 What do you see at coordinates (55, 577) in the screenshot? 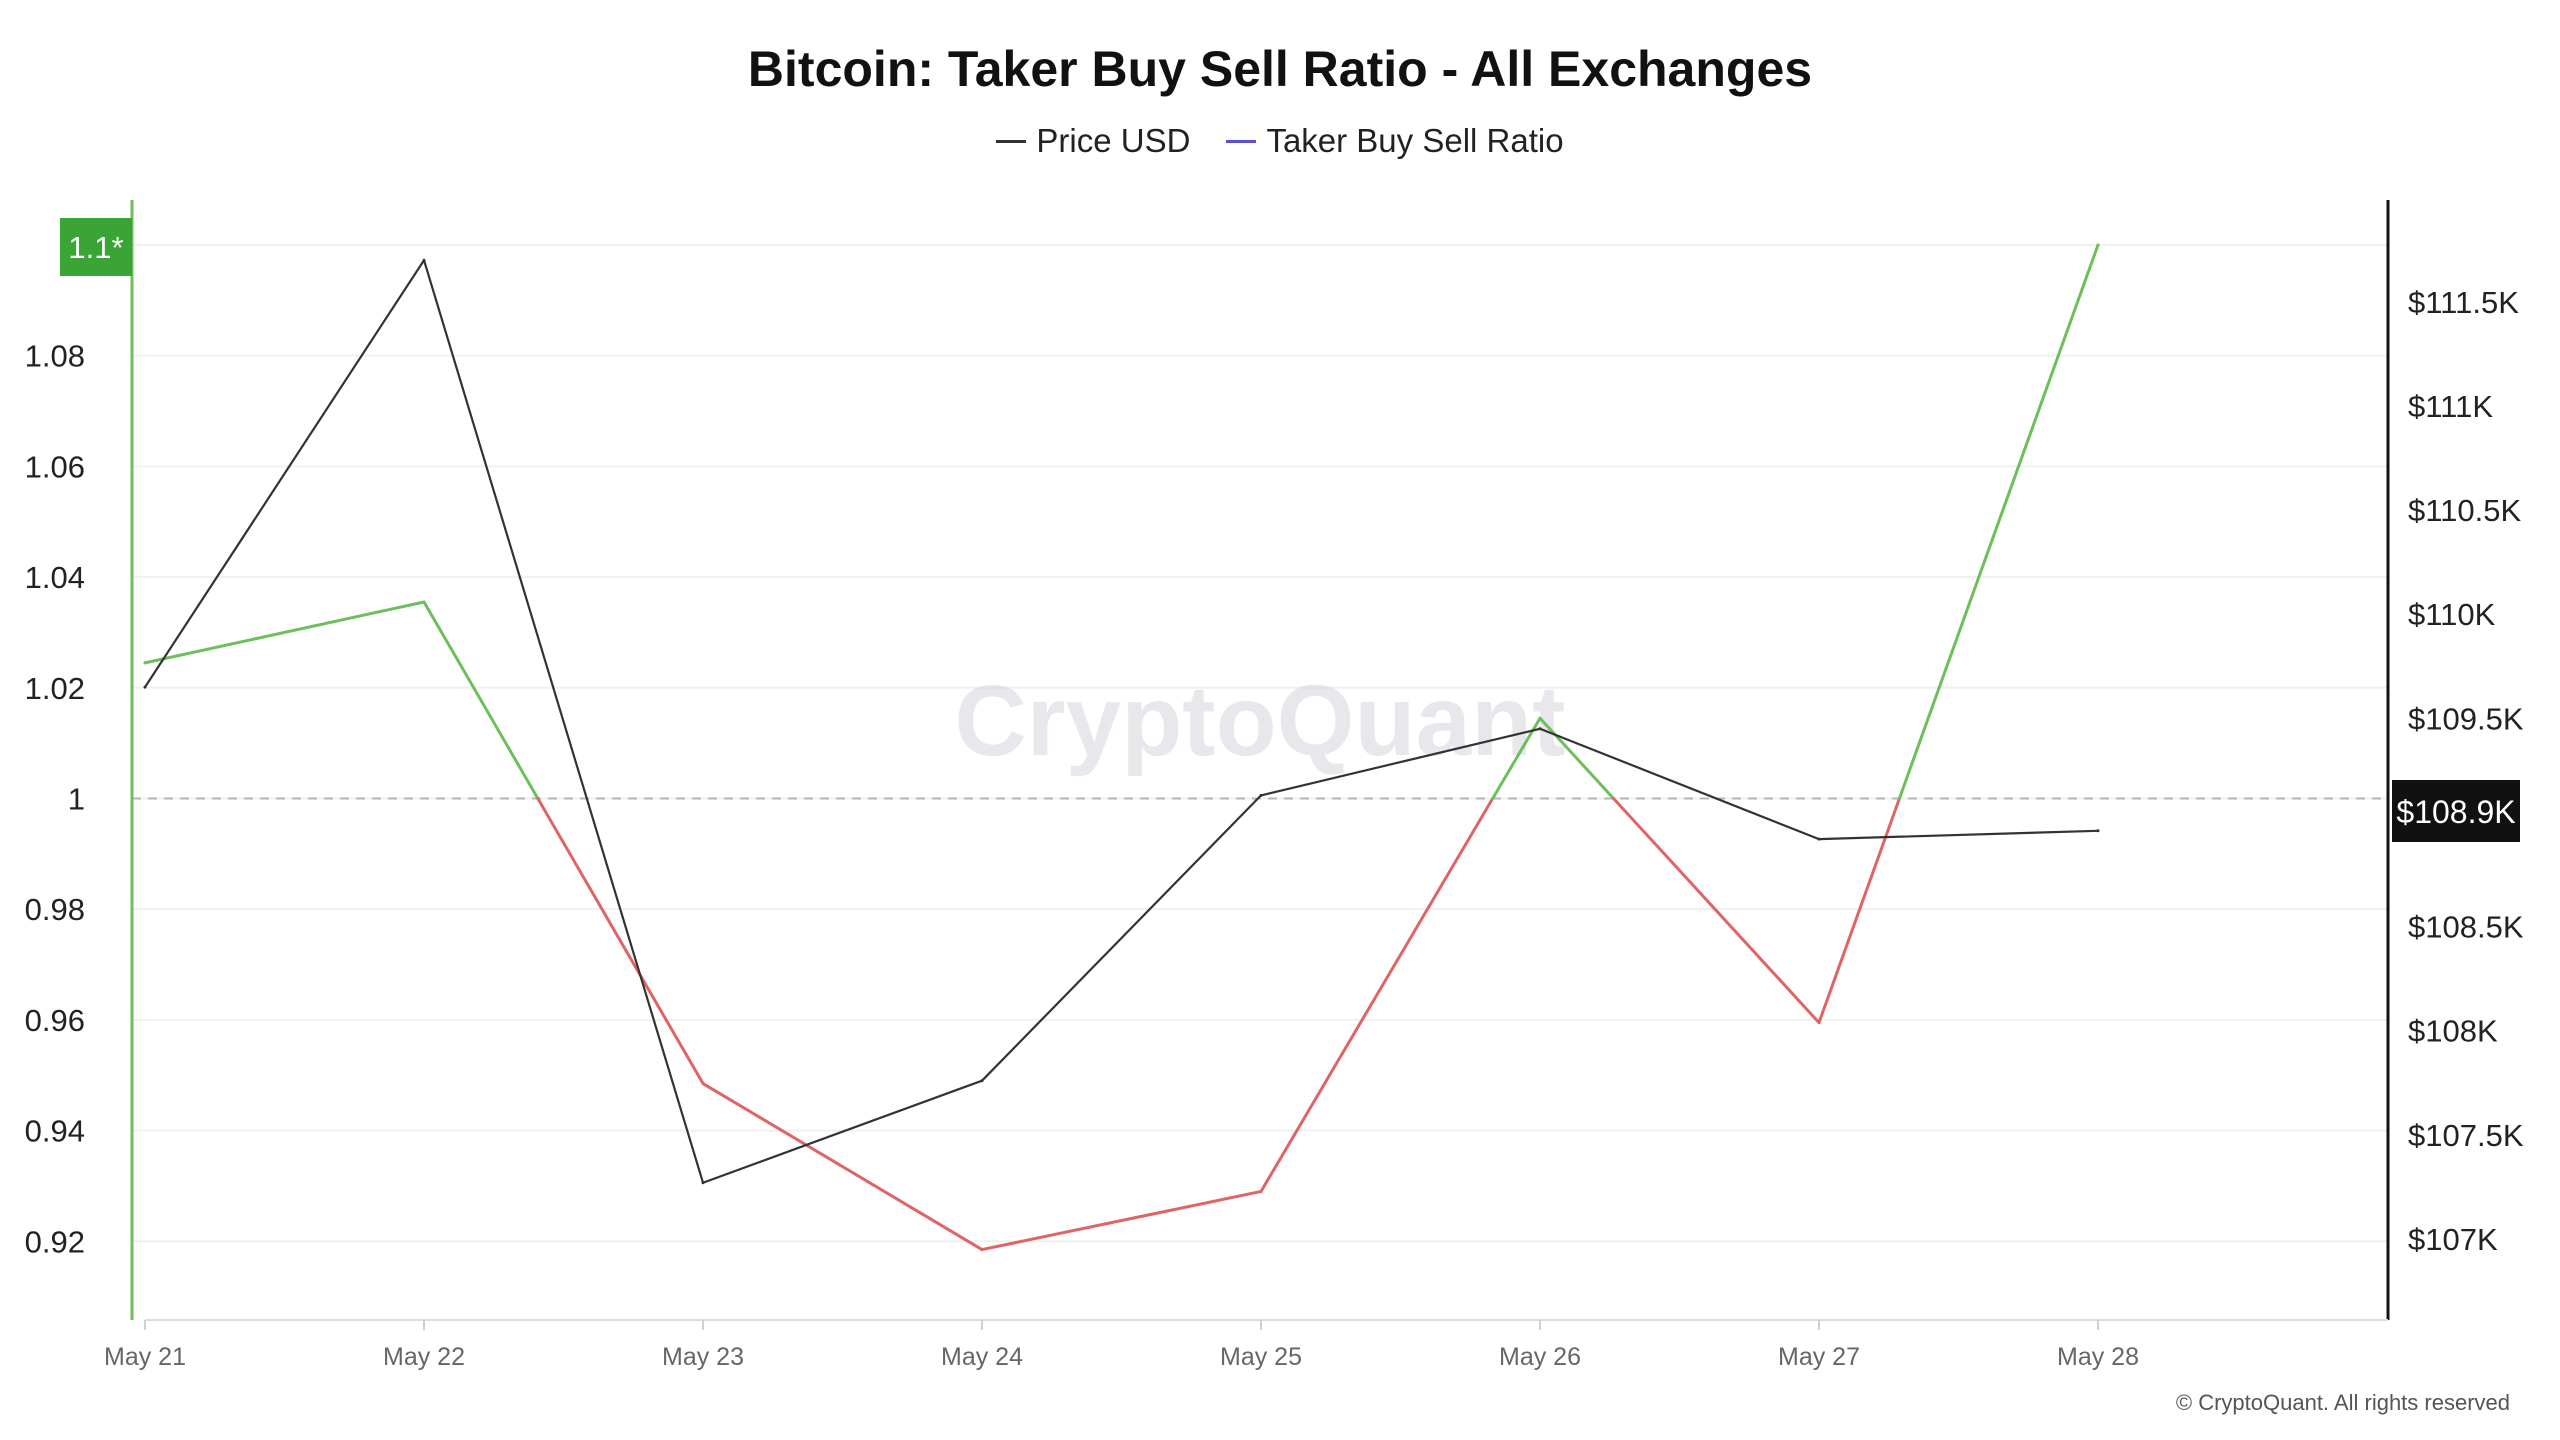
I see `left-tick-label: 1.04` at bounding box center [55, 577].